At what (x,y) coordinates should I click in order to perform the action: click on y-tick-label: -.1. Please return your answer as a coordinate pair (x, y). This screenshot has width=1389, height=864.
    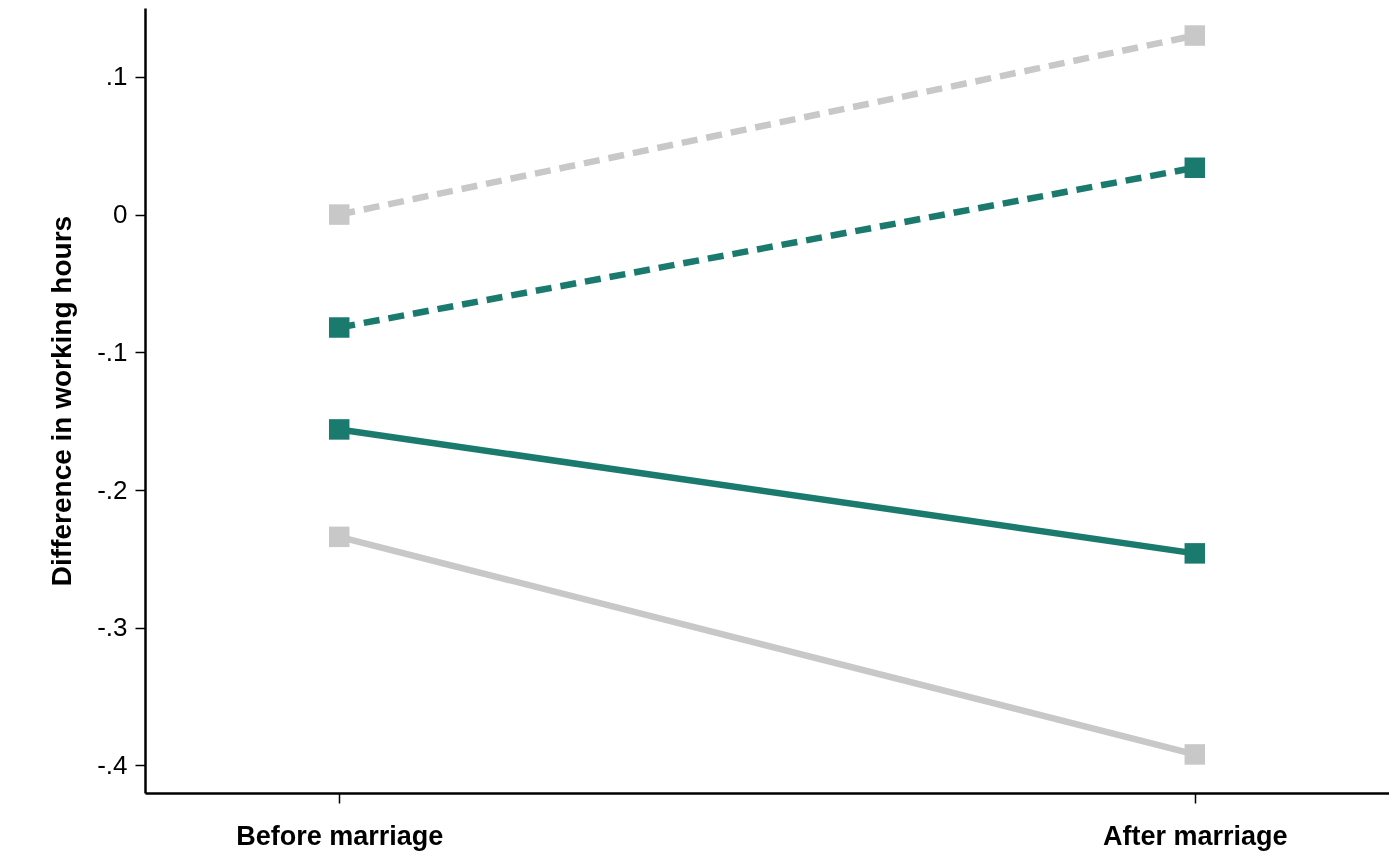
    Looking at the image, I should click on (112, 351).